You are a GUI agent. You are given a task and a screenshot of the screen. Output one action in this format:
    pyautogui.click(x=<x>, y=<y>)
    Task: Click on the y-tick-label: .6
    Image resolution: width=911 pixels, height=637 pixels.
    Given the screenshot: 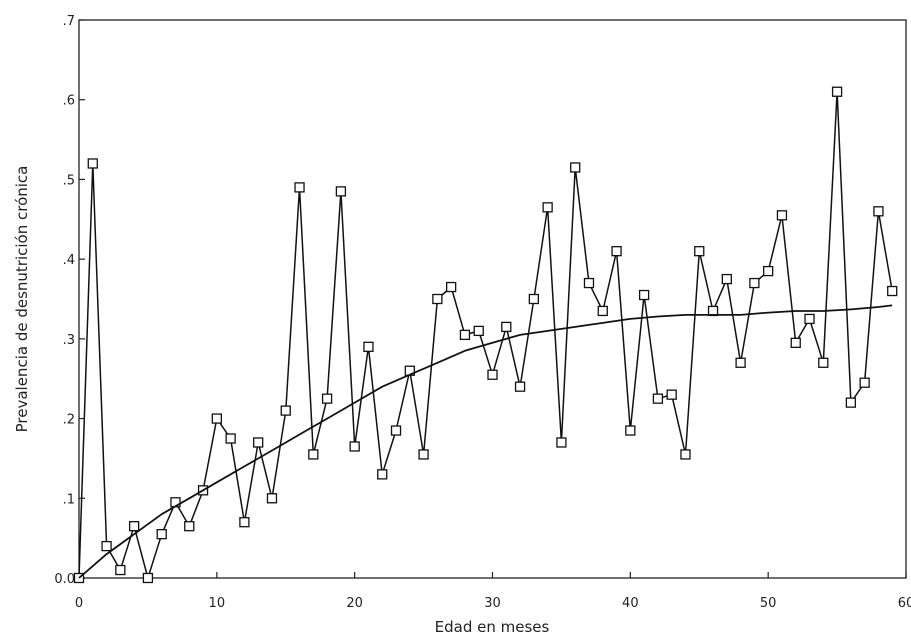 What is the action you would take?
    pyautogui.click(x=69, y=101)
    